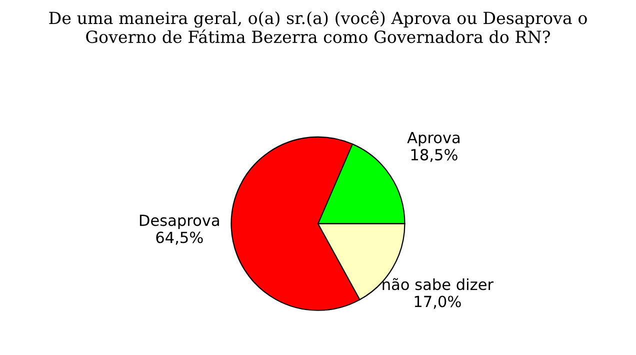  Describe the element at coordinates (179, 222) in the screenshot. I see `slice-label: Desaprova` at that location.